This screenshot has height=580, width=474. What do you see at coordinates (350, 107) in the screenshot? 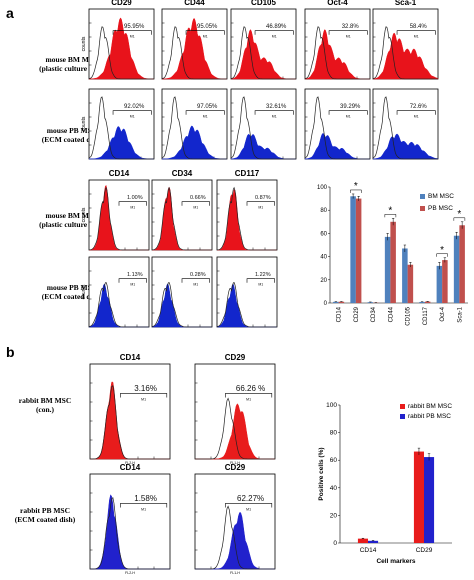
I see `histogram-percent-label: 39.29%` at bounding box center [350, 107].